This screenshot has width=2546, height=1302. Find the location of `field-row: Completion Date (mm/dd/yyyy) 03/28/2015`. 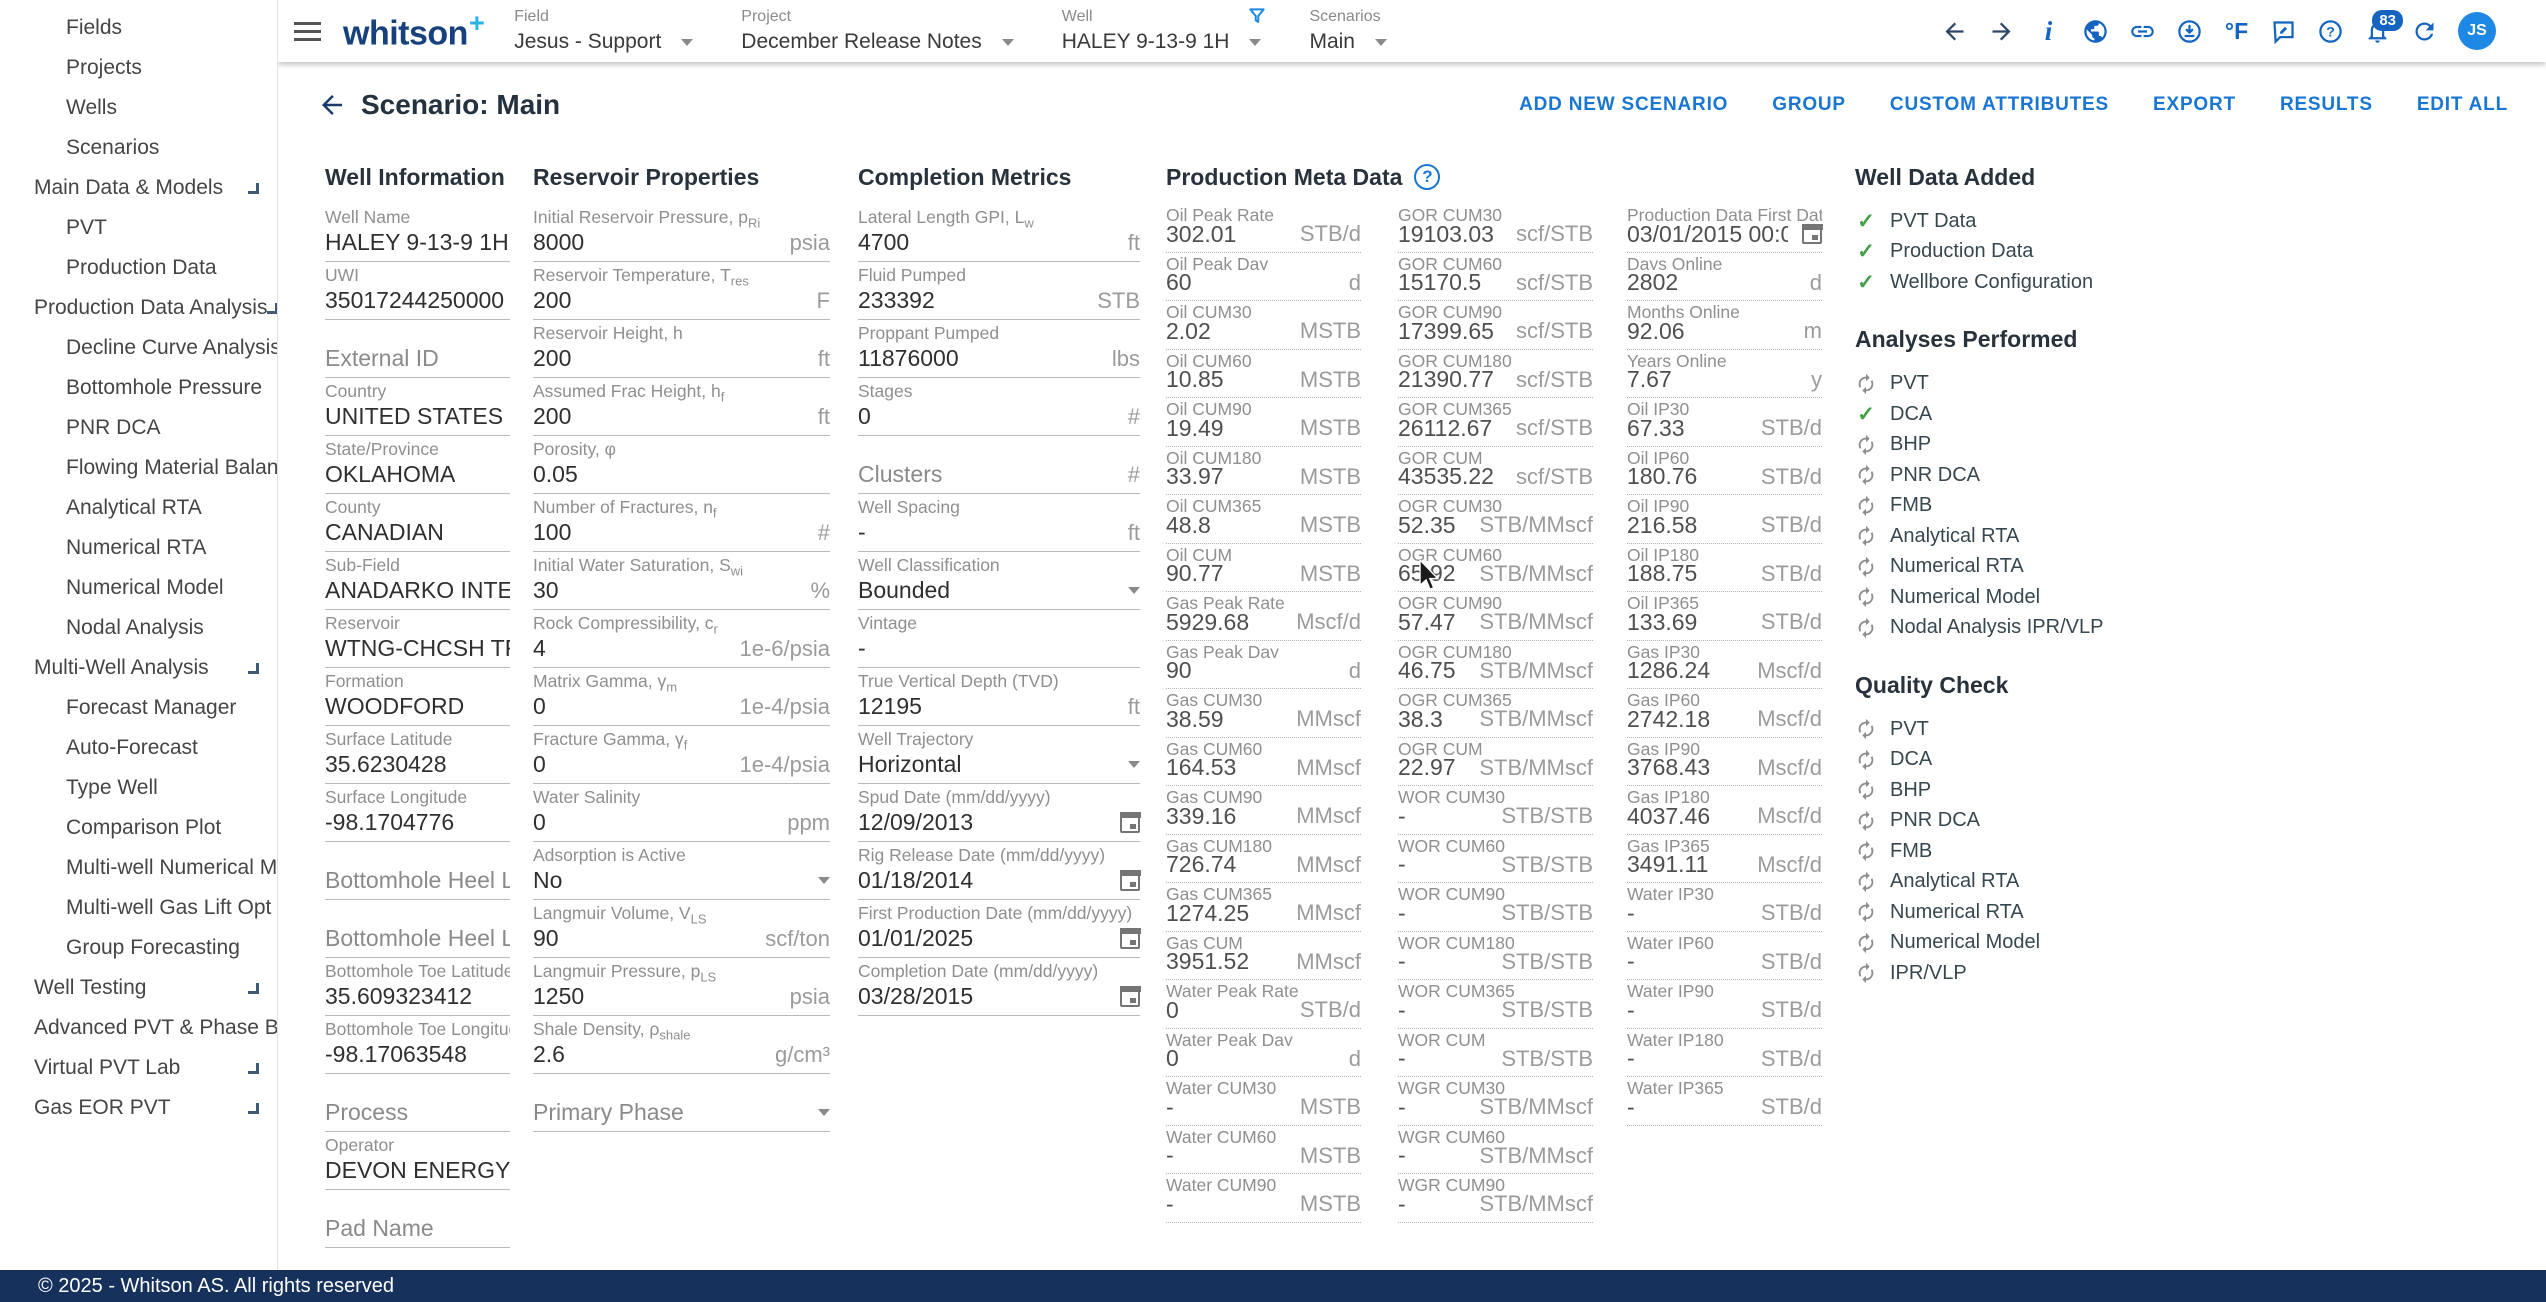

field-row: Completion Date (mm/dd/yyyy) 03/28/2015 is located at coordinates (999, 987).